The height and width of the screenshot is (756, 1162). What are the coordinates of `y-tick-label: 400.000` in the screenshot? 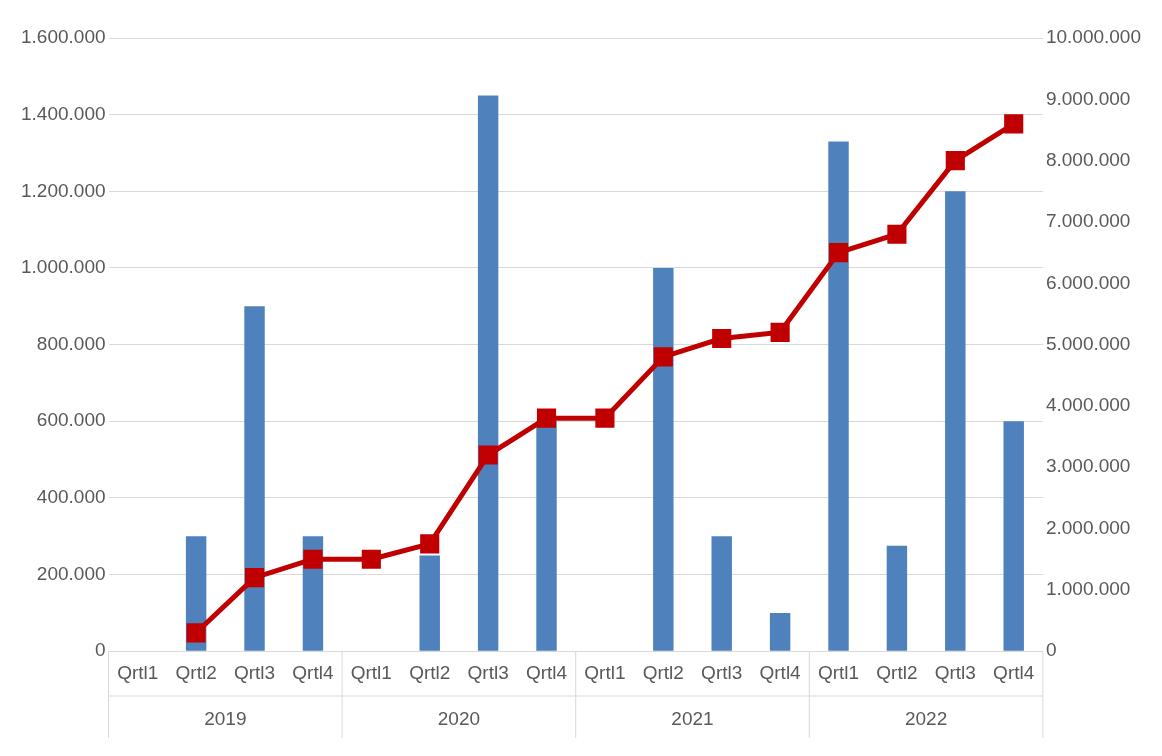 It's located at (71, 497).